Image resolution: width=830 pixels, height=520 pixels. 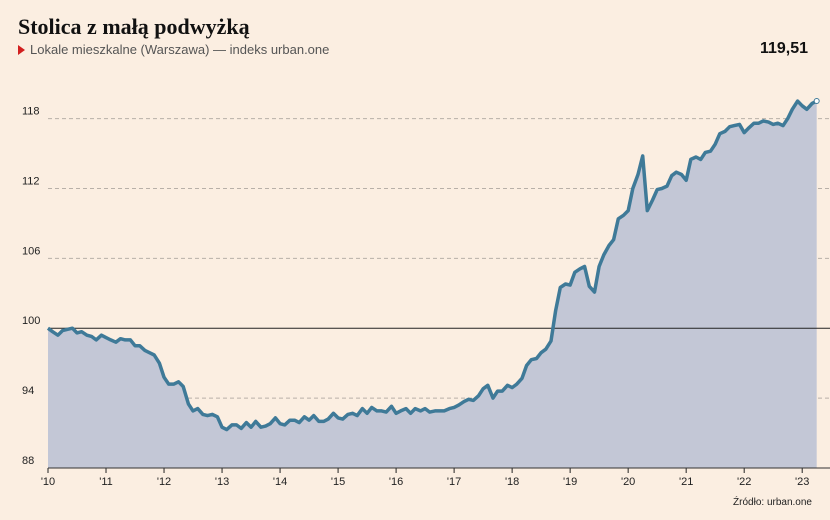 I want to click on y-axis-ticks: 88 94 100 106 112 118, so click(x=31, y=286).